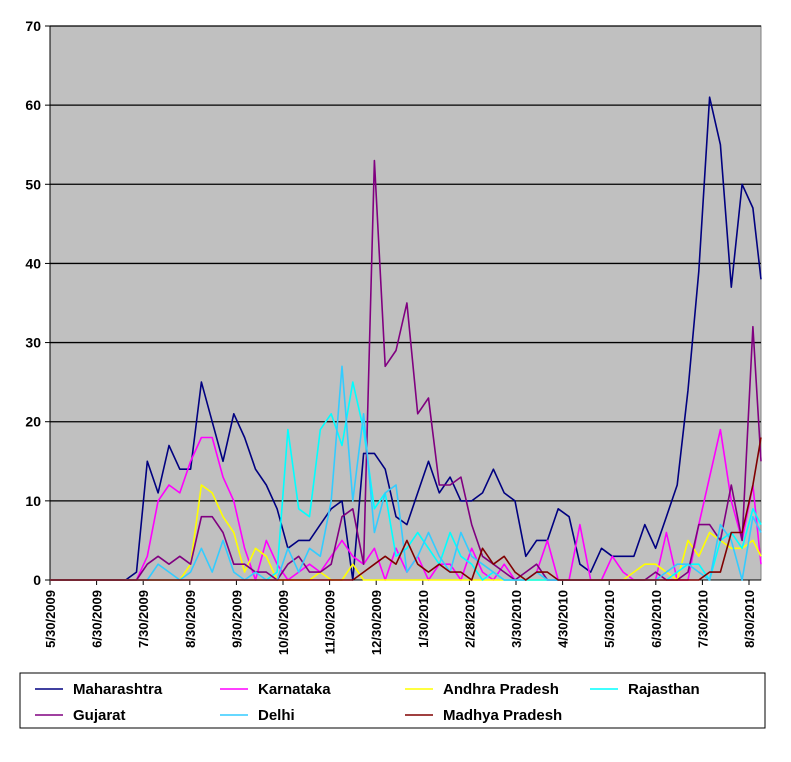 This screenshot has width=791, height=762. Describe the element at coordinates (406, 532) in the screenshot. I see `series-line-andhra-pradesh` at that location.